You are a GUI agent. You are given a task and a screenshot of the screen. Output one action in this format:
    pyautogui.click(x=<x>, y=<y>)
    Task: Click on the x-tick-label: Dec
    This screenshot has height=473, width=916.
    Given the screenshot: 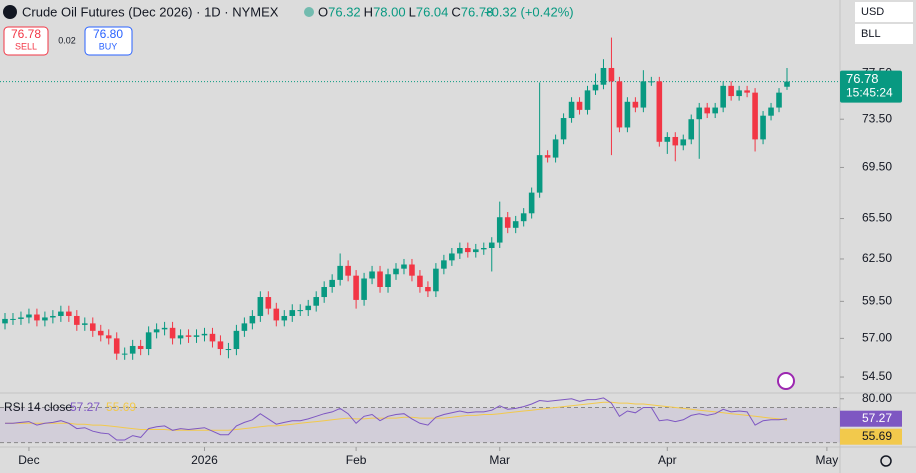 What is the action you would take?
    pyautogui.click(x=28, y=460)
    